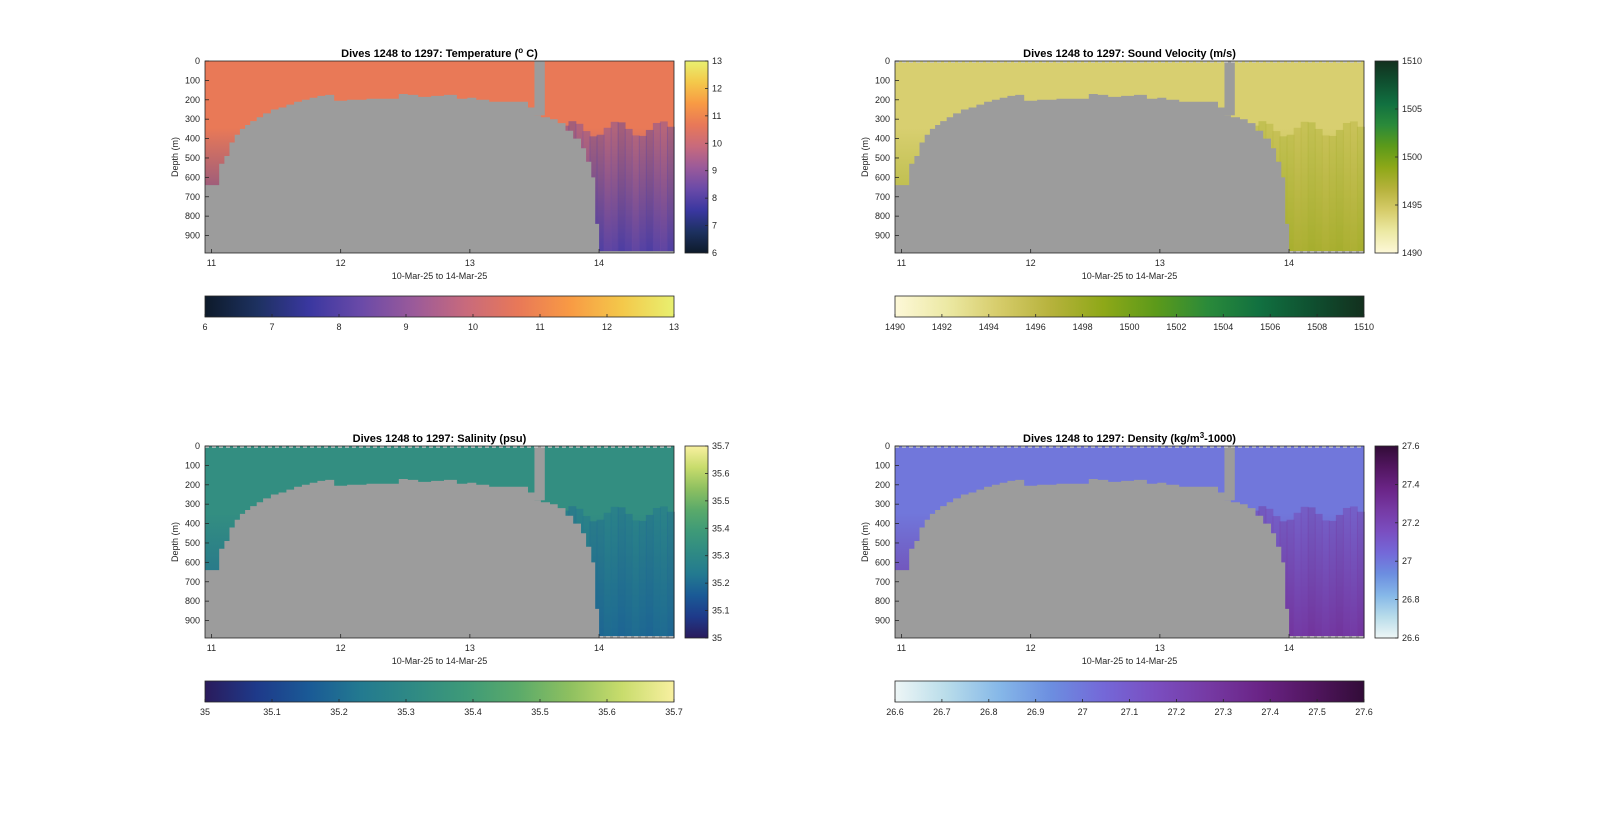  I want to click on colorbar-tick-label: 1500, so click(1412, 157).